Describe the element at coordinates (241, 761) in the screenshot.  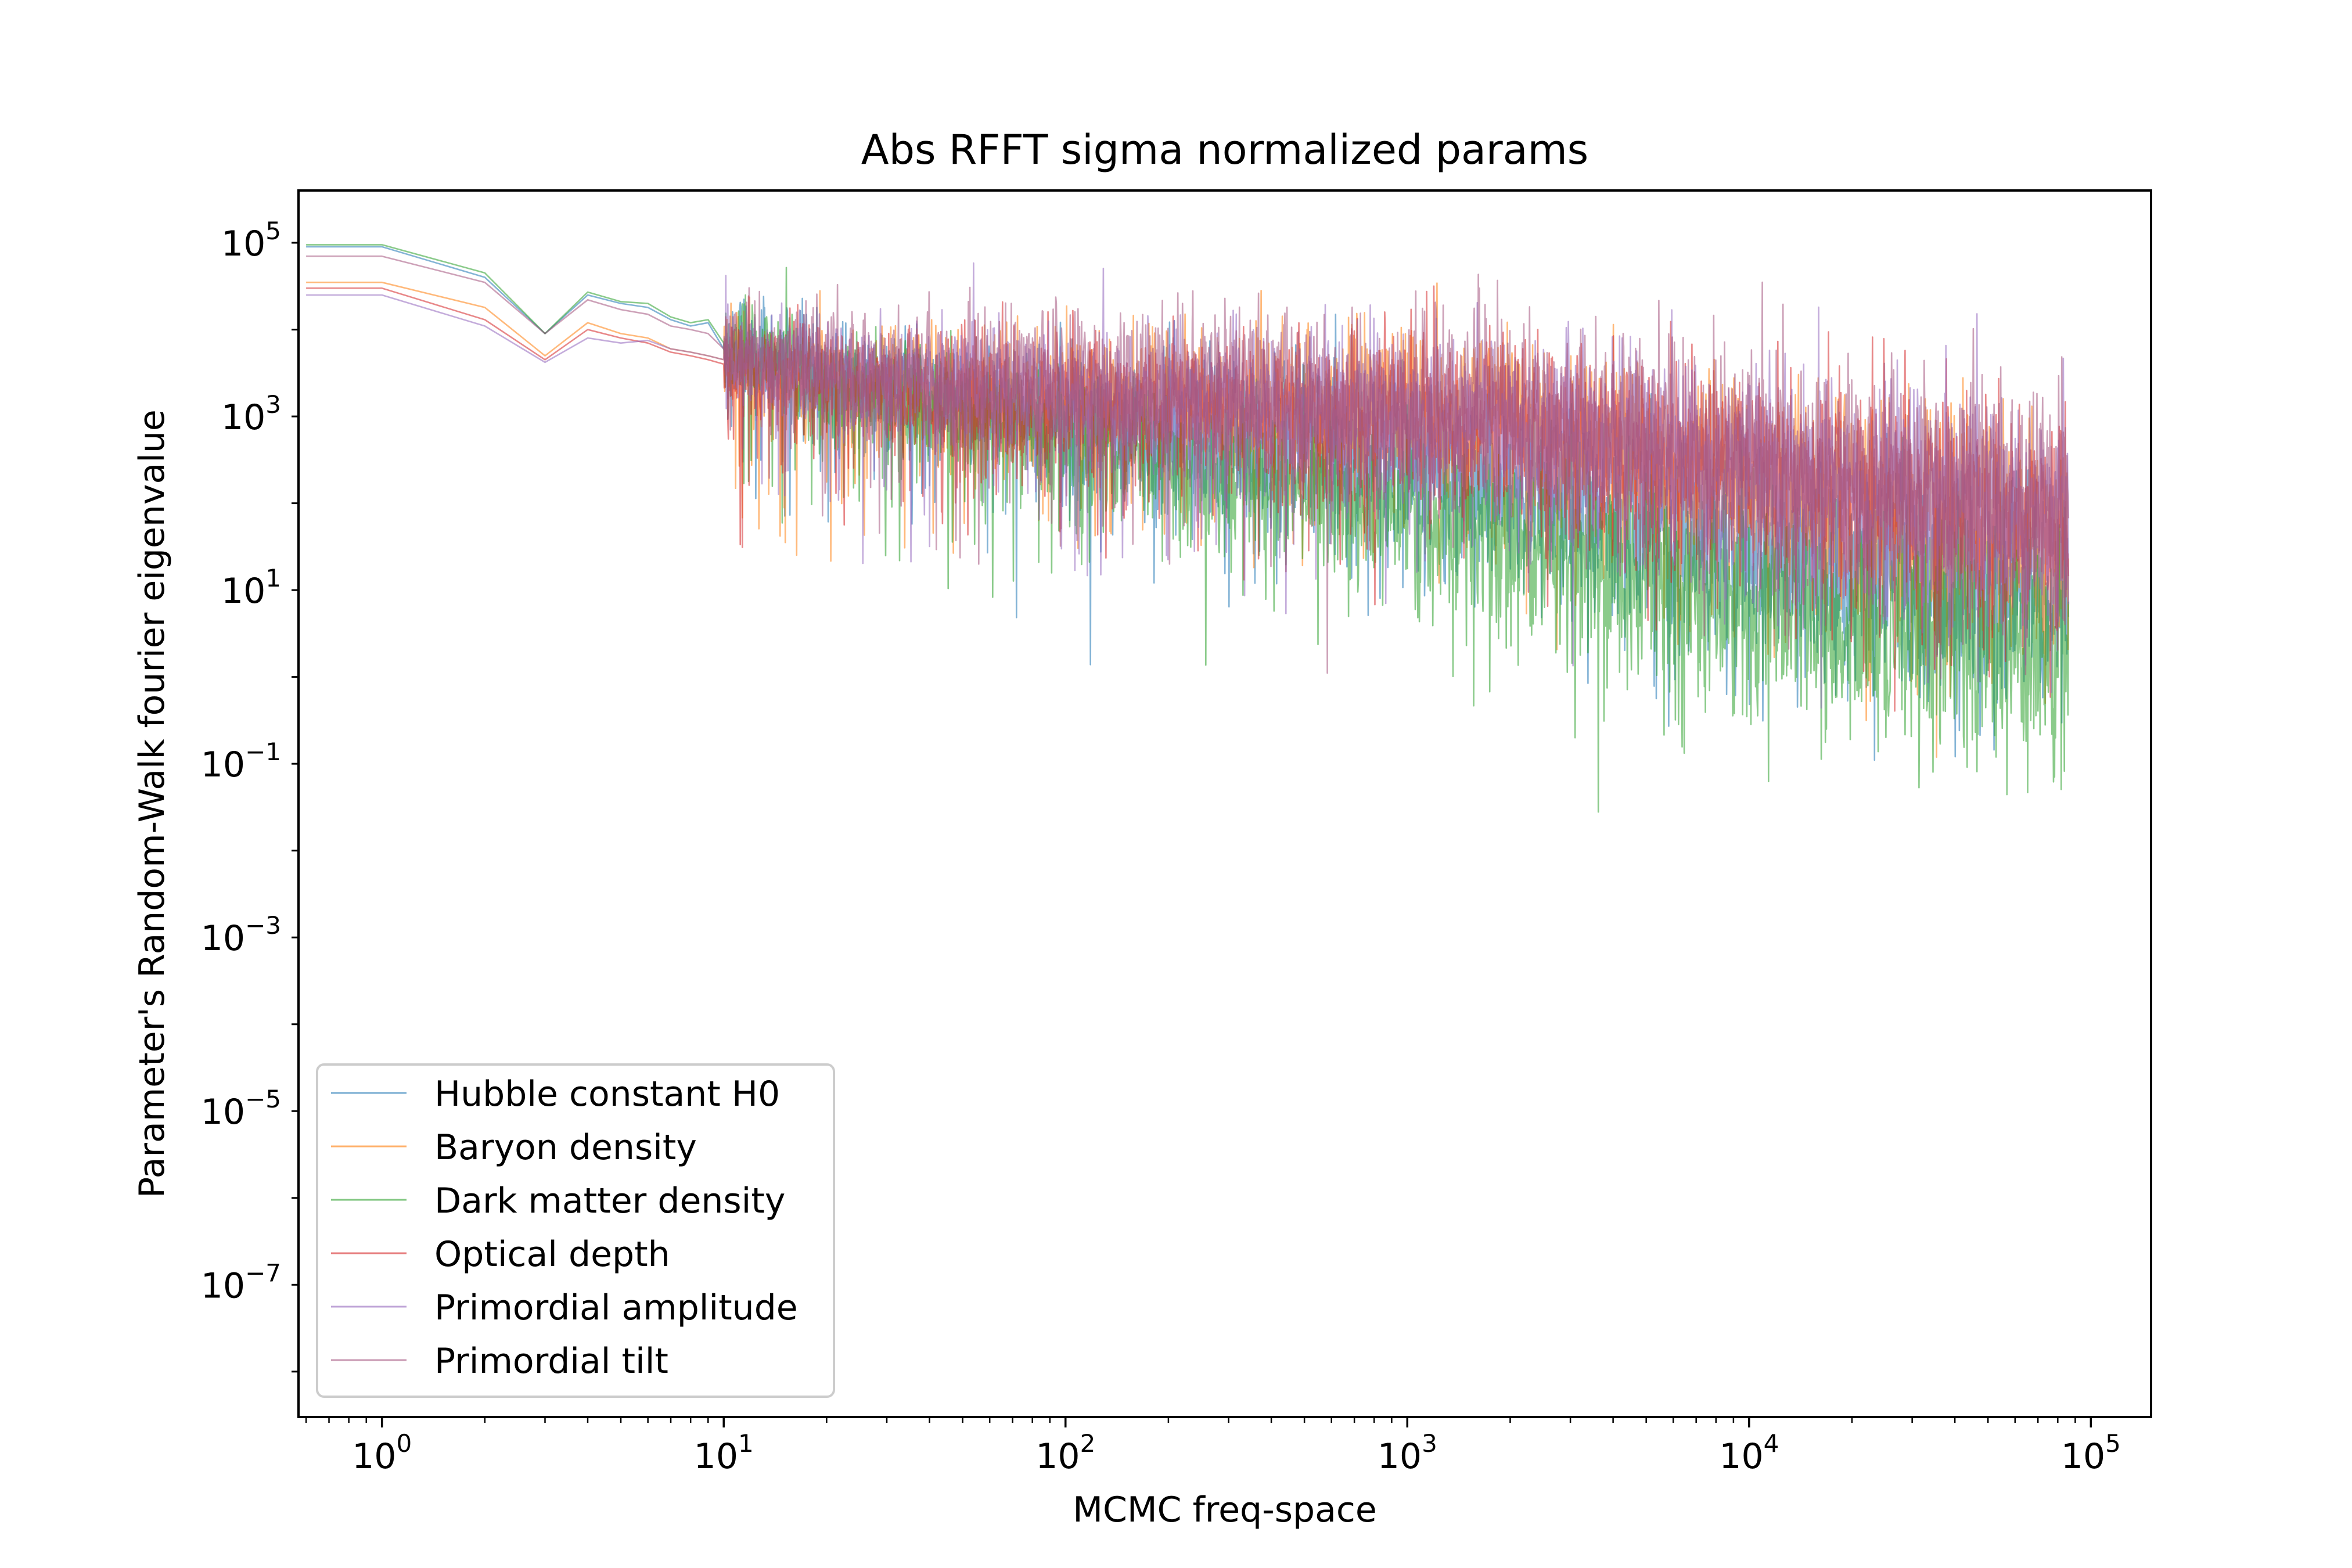
I see `y-tick-label: 10⁻¹` at that location.